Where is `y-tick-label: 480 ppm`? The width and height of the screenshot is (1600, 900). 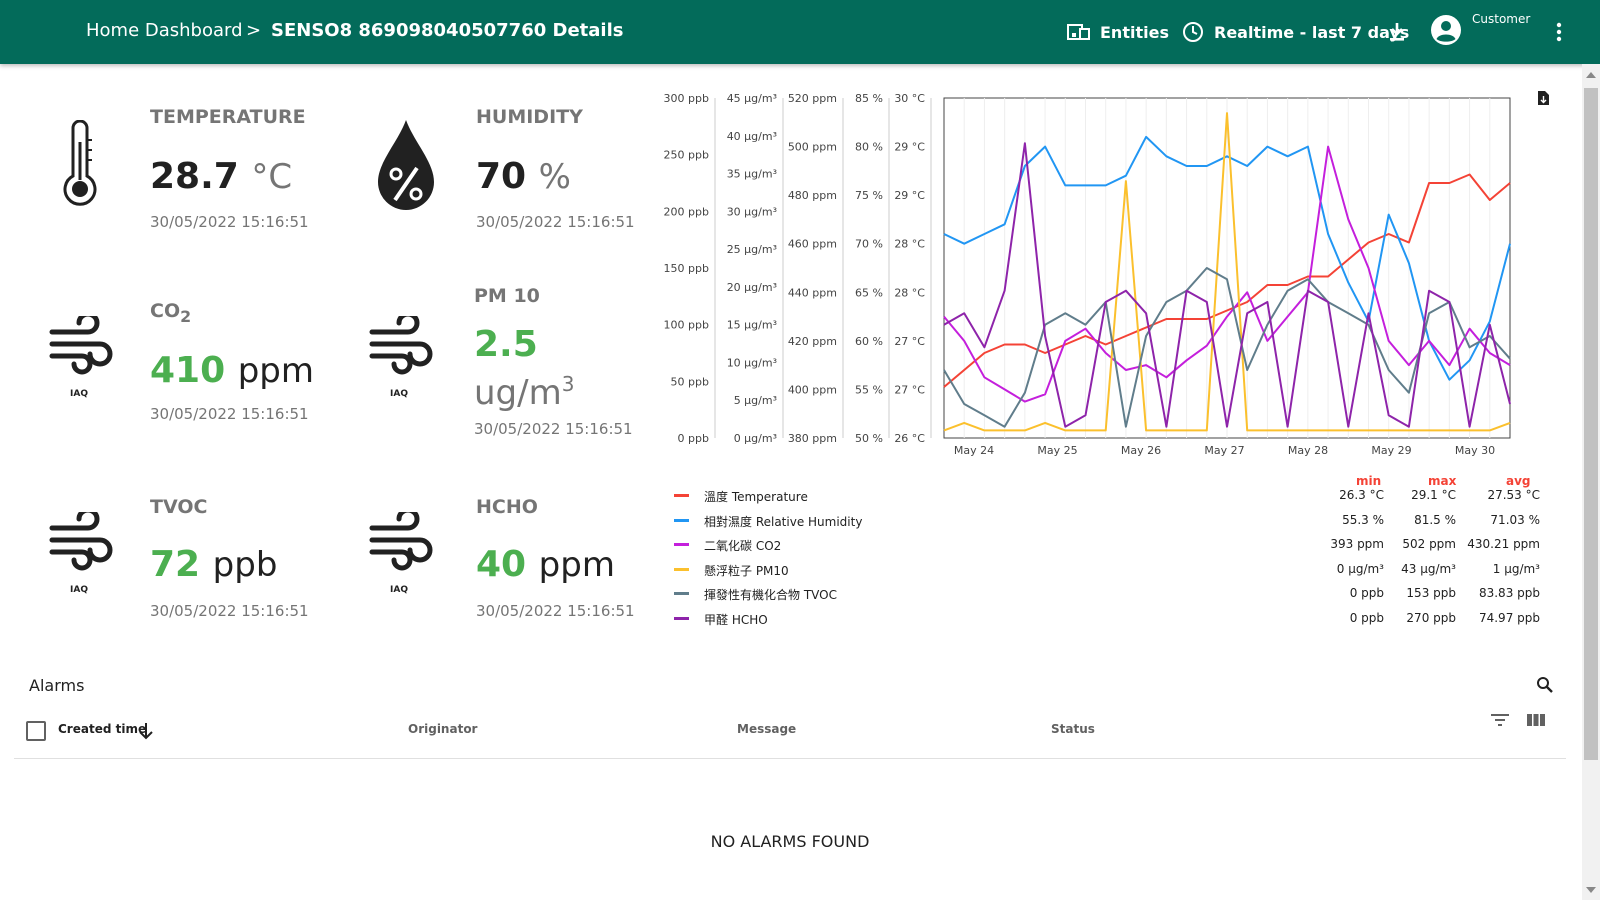 y-tick-label: 480 ppm is located at coordinates (812, 195).